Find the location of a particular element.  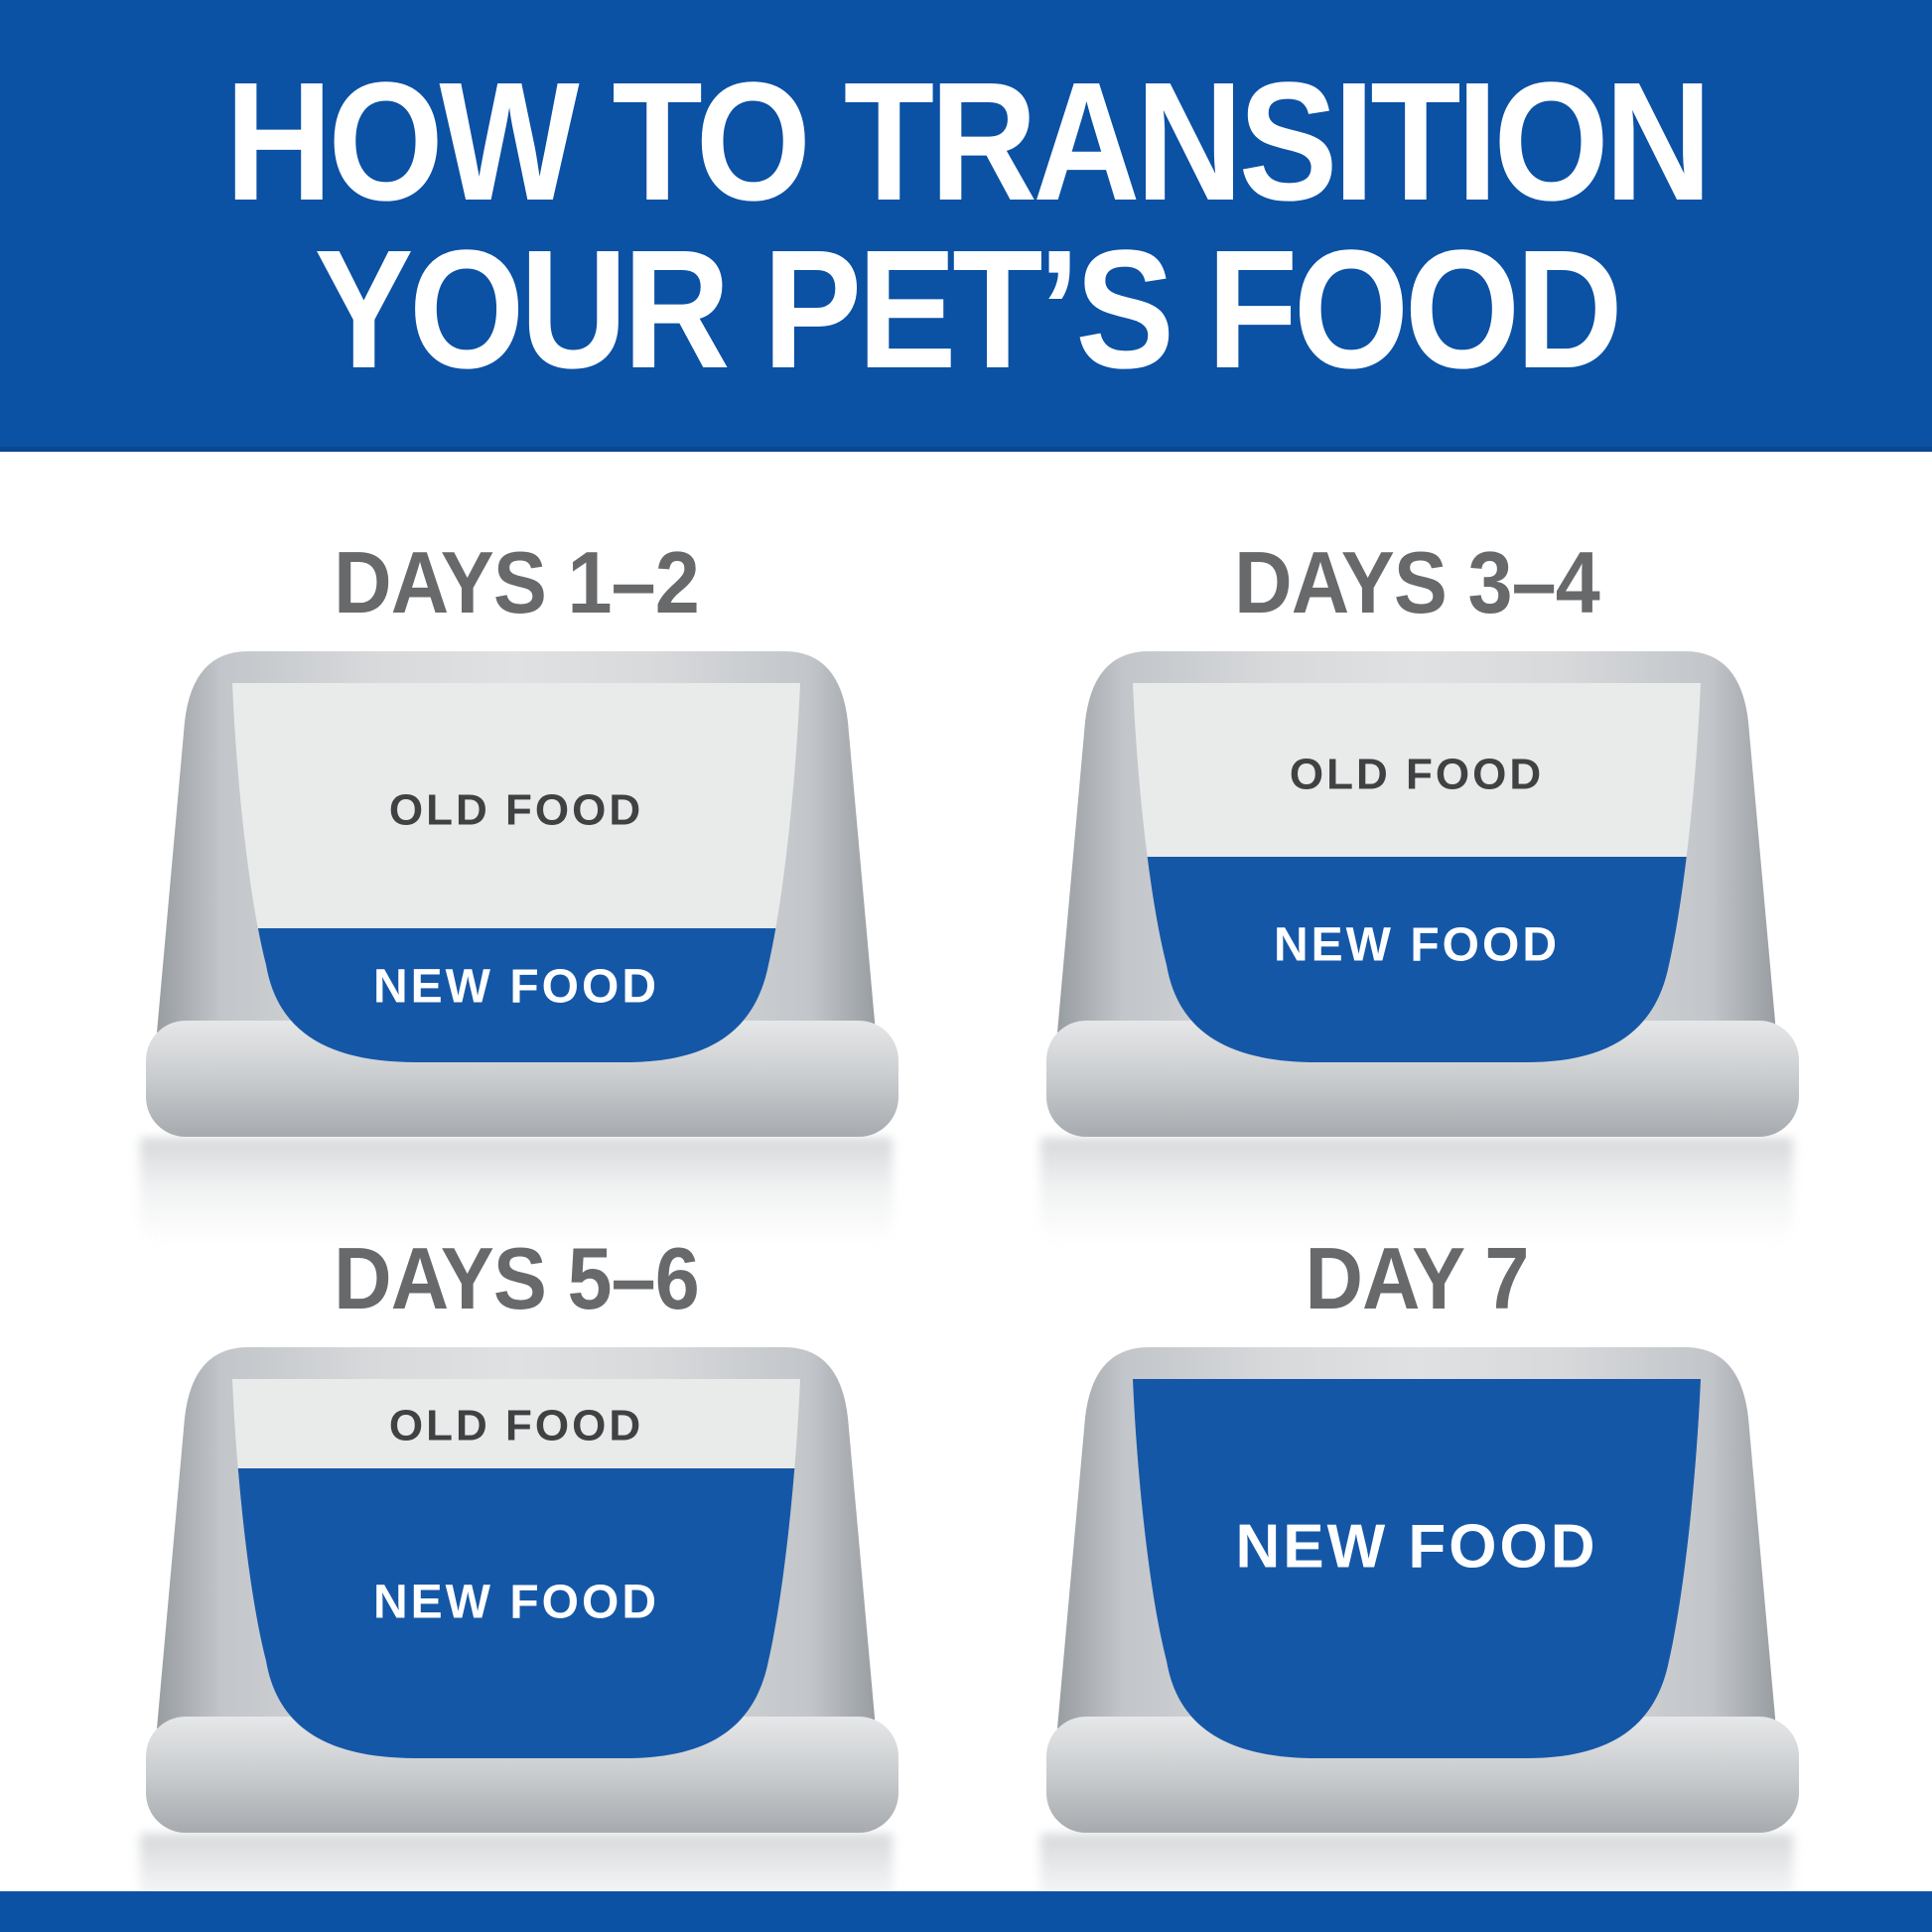

panel-label: DAYS 3–4 is located at coordinates (1417, 582).